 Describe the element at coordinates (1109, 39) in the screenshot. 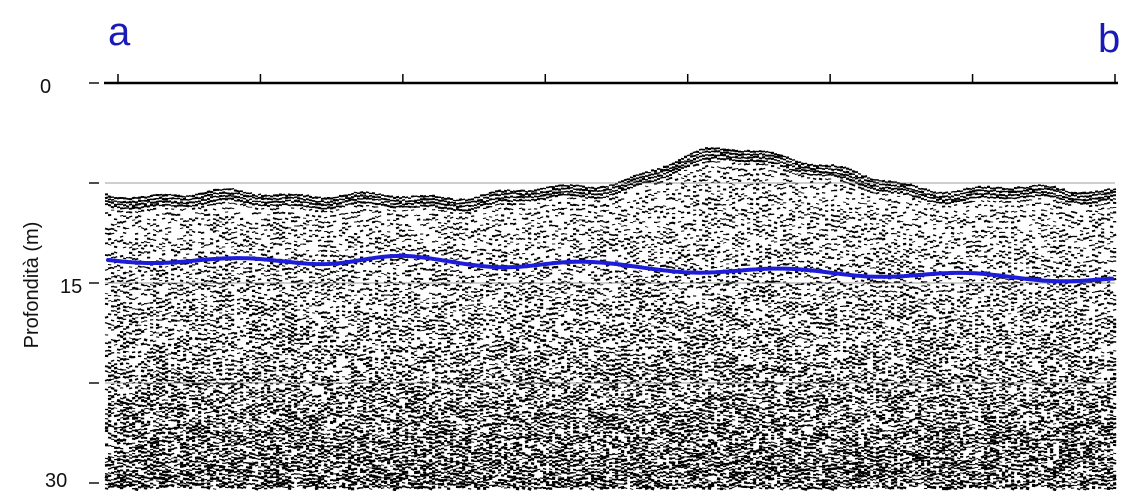

I see `profile-end-label: b` at that location.